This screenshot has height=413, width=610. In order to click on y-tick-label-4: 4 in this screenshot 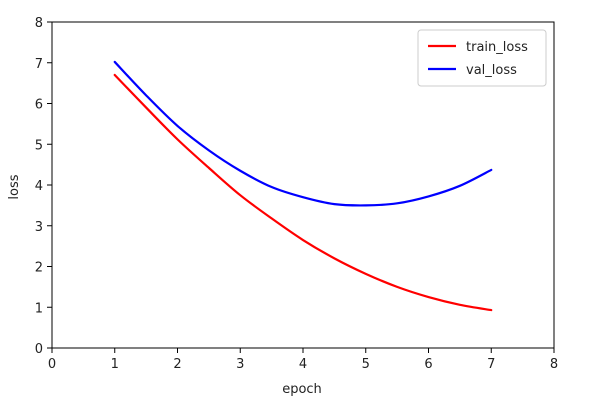, I will do `click(39, 186)`.